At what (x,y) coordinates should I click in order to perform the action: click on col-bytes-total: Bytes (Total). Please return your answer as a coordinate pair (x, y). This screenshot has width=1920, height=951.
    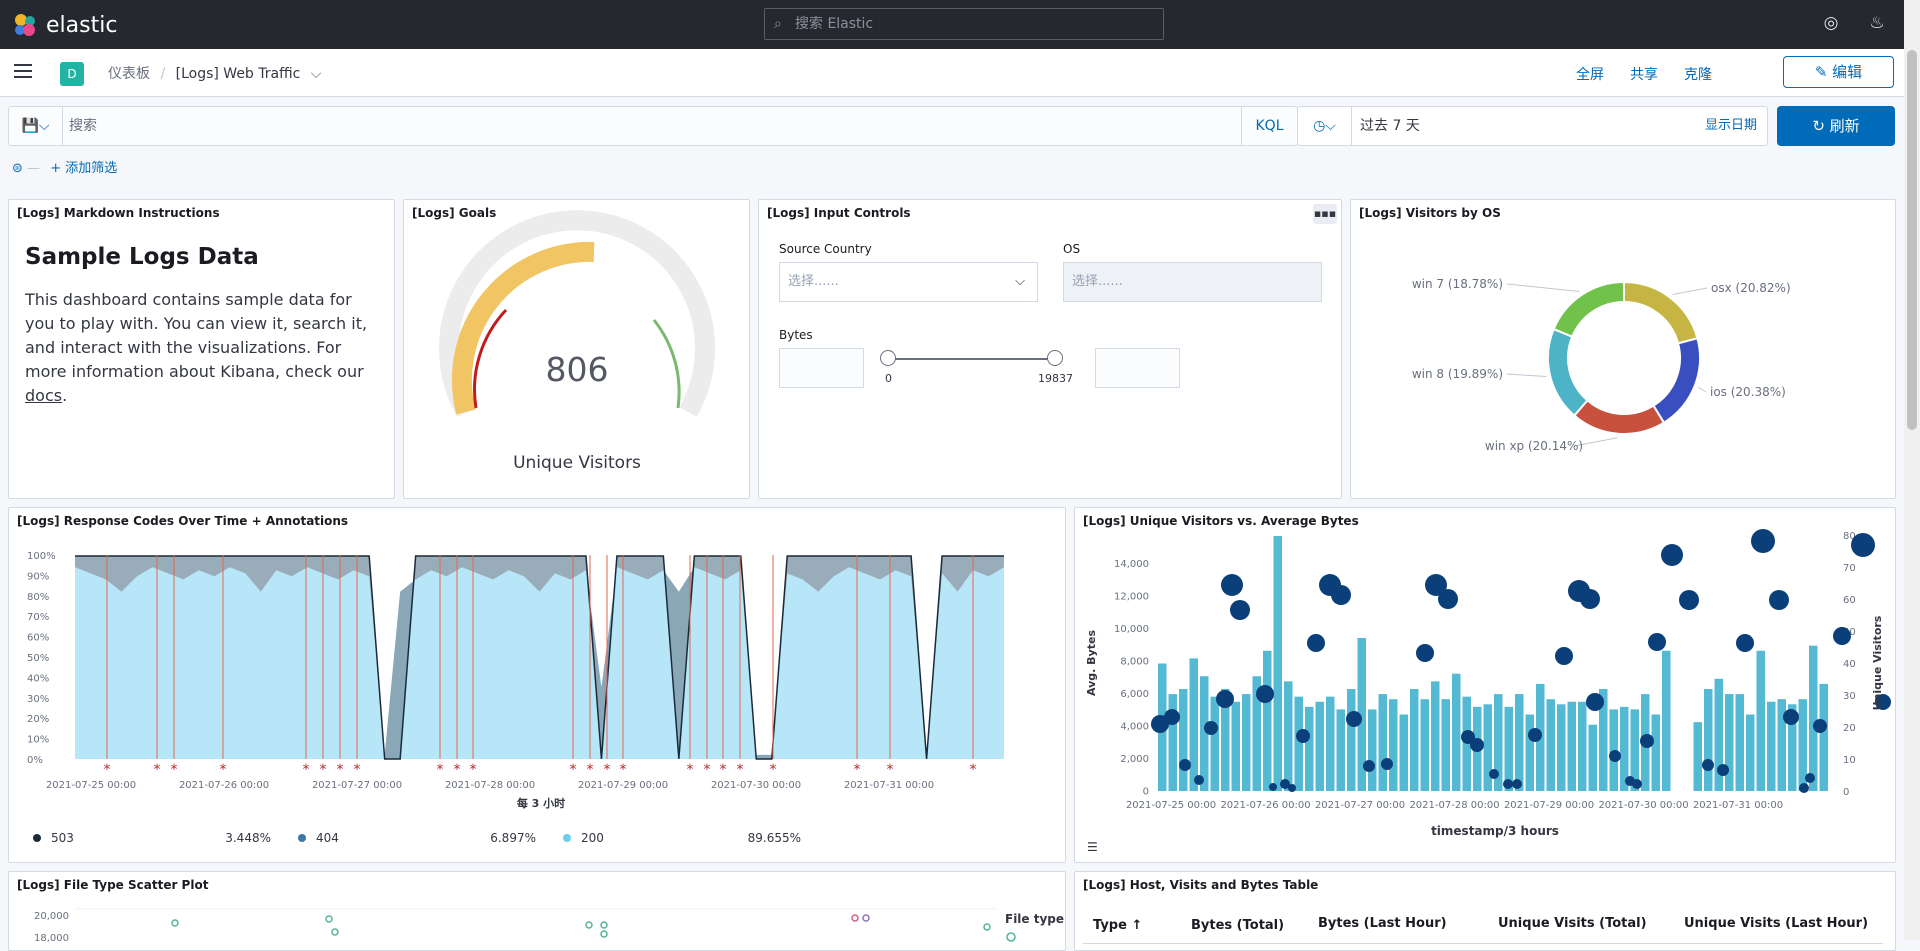
    Looking at the image, I should click on (1238, 925).